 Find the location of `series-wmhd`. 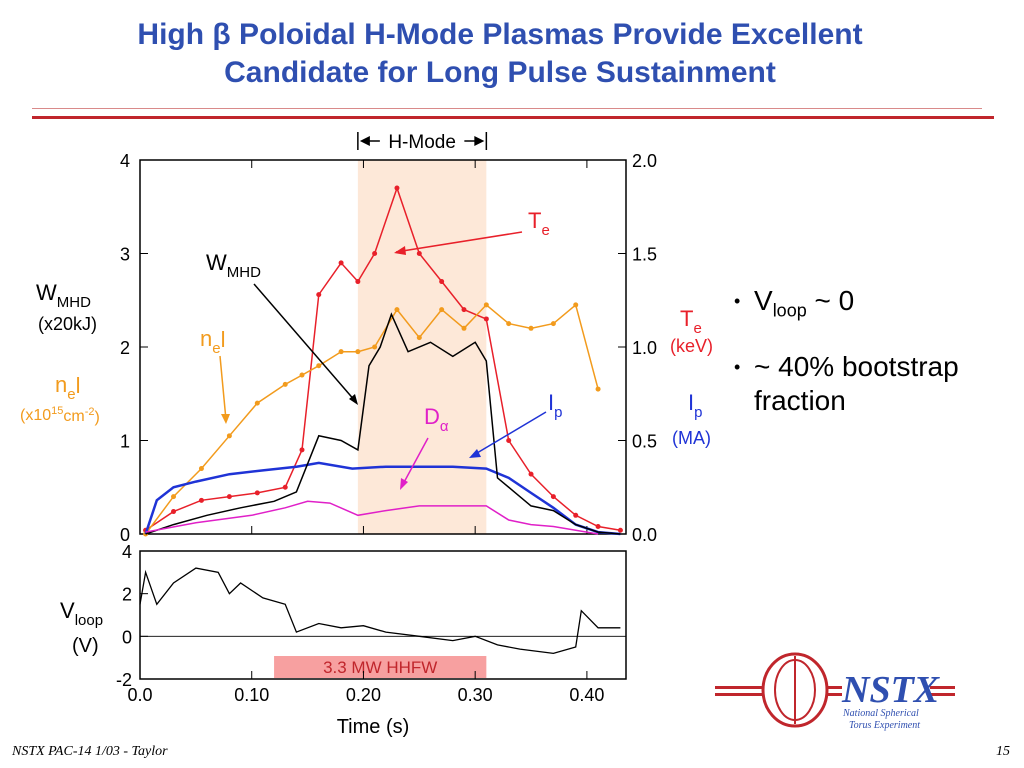

series-wmhd is located at coordinates (383, 423).